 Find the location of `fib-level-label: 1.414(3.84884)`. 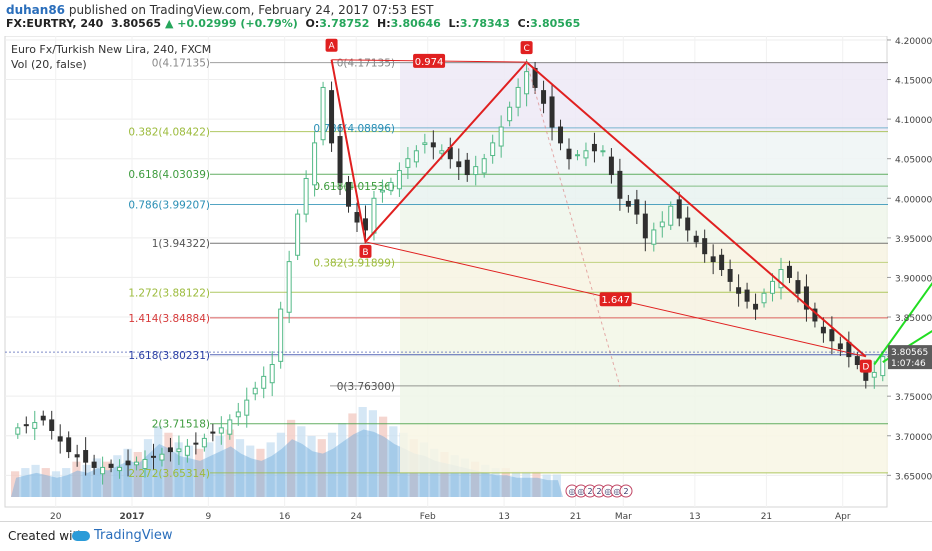

fib-level-label: 1.414(3.84884) is located at coordinates (169, 319).